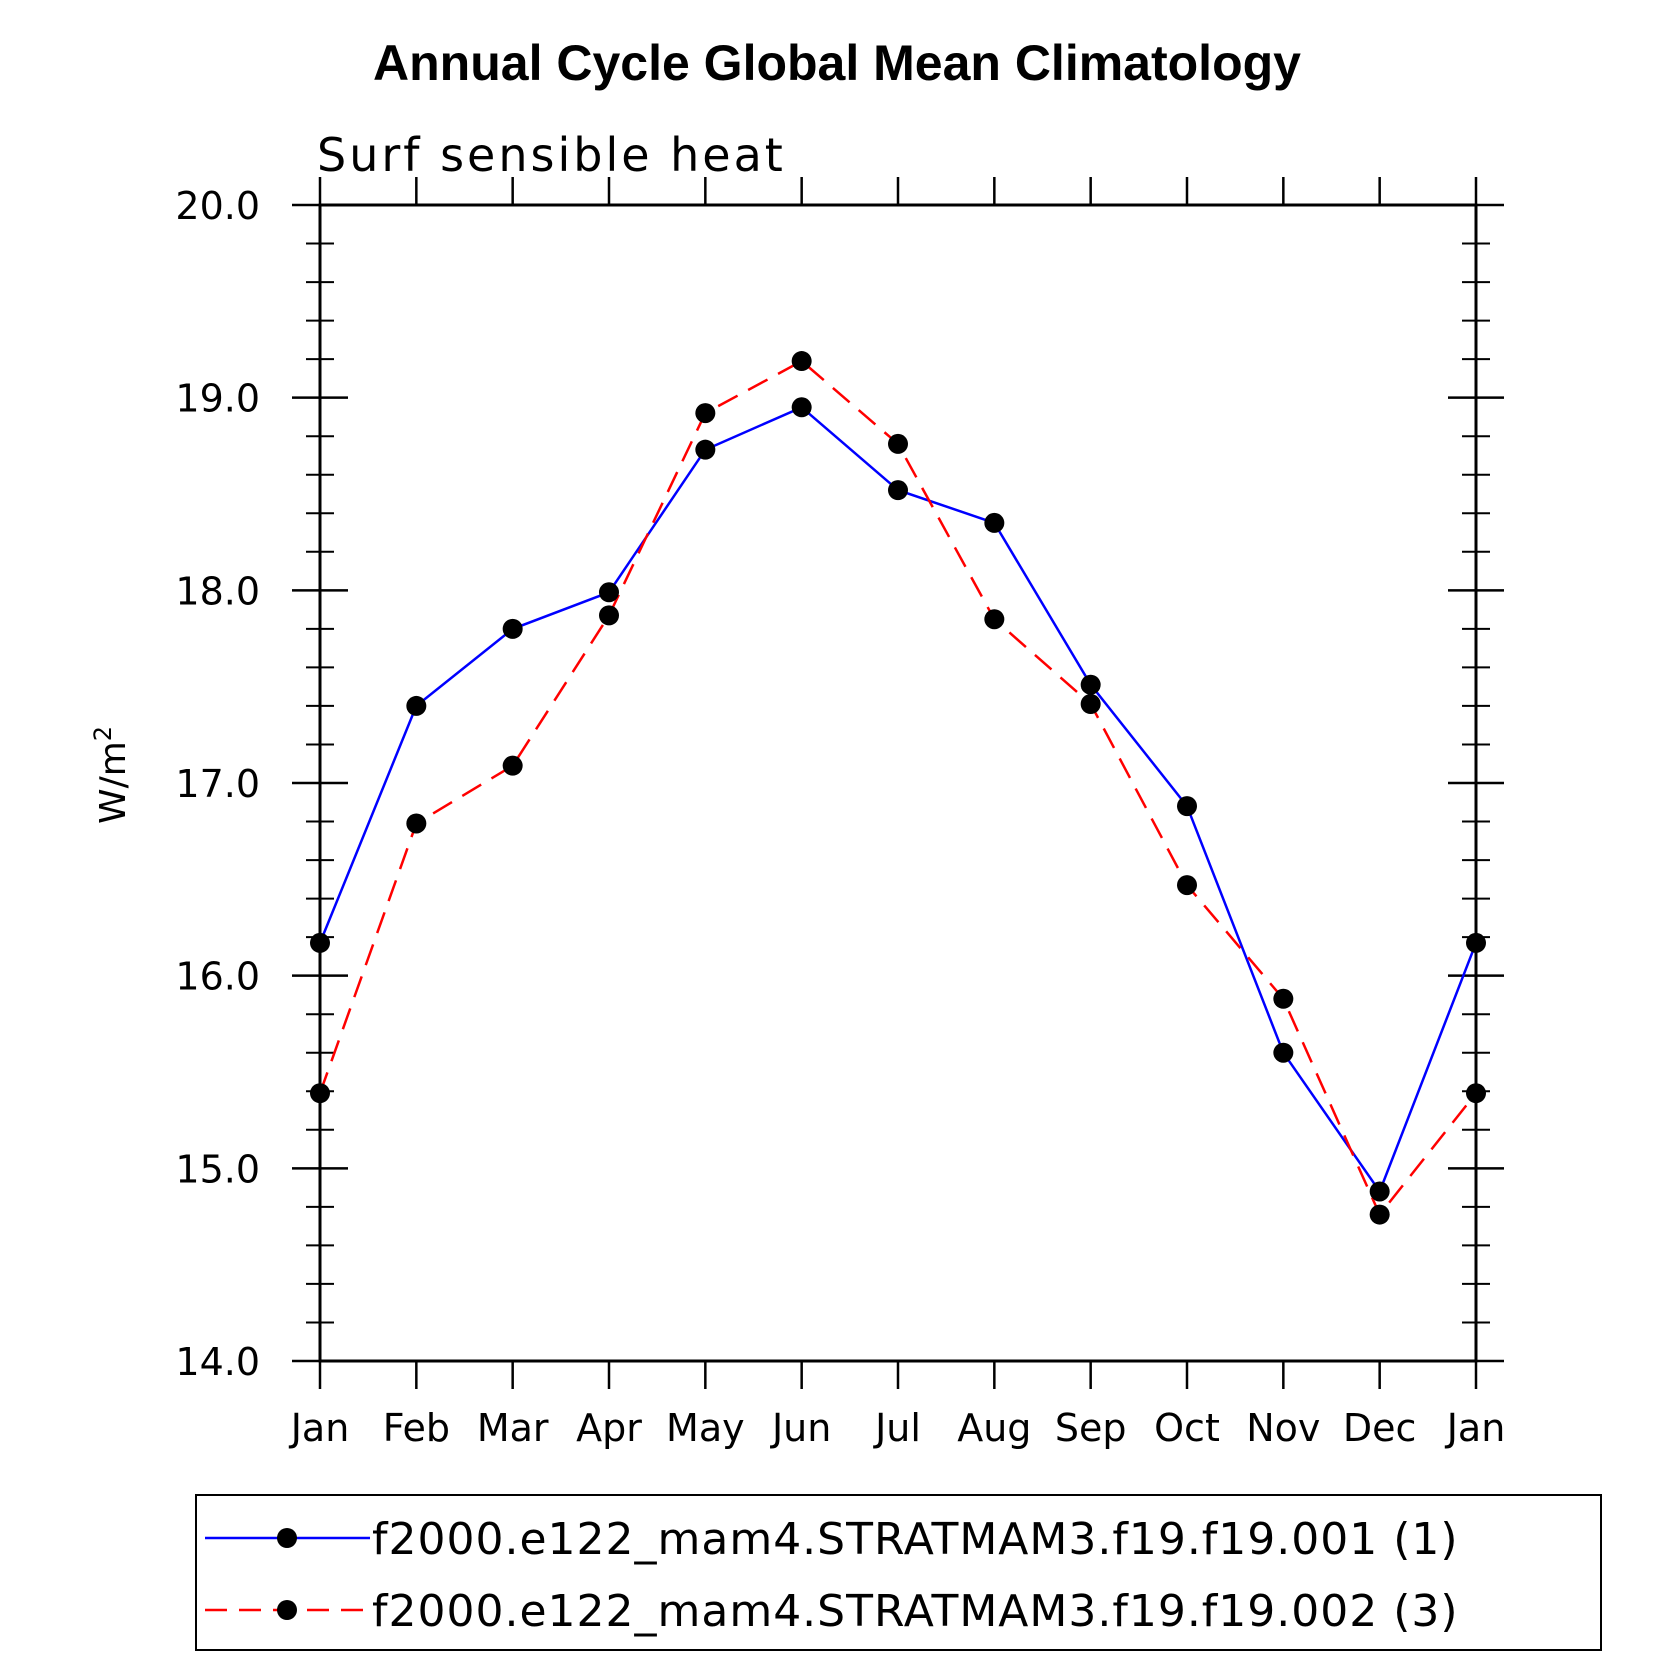  I want to click on chart-title: Annual Cycle Global Mean Climatology, so click(837, 63).